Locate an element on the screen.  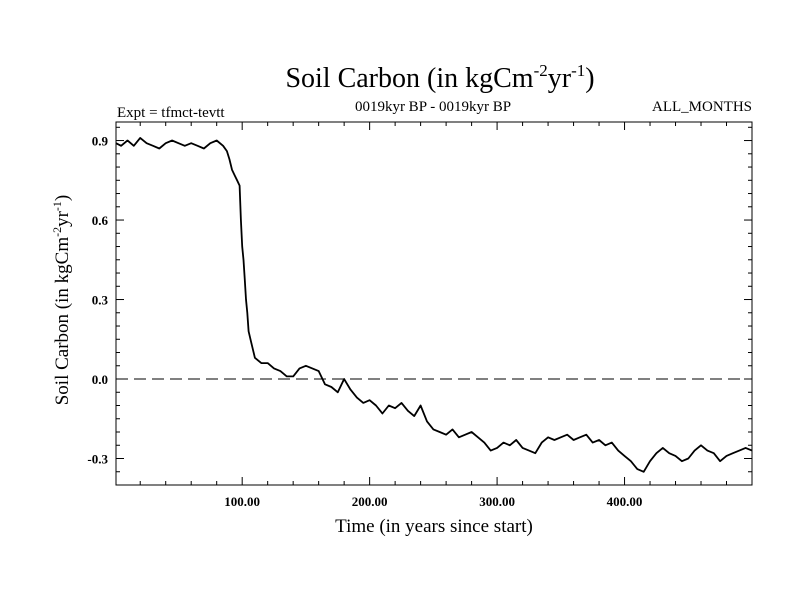
y-axis-title: Soil Carbon (in kgCm-2yr-1) is located at coordinates (61, 300).